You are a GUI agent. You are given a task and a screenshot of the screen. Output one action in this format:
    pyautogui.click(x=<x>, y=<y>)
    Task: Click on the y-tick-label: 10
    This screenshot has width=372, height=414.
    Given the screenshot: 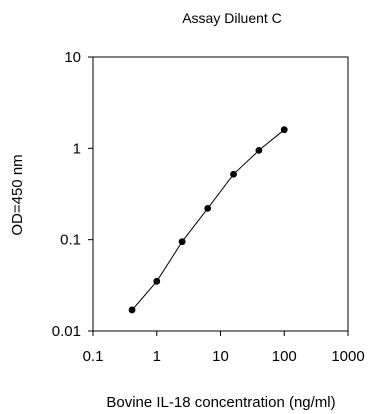 What is the action you would take?
    pyautogui.click(x=72, y=57)
    